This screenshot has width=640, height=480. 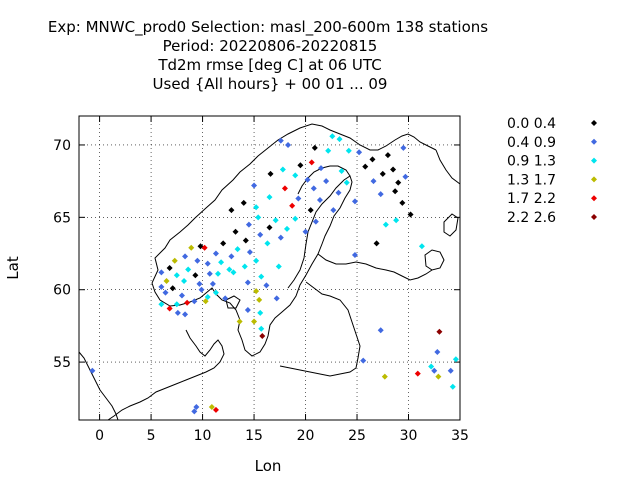 What do you see at coordinates (531, 162) in the screenshot?
I see `legend-label: 0.9 1.3` at bounding box center [531, 162].